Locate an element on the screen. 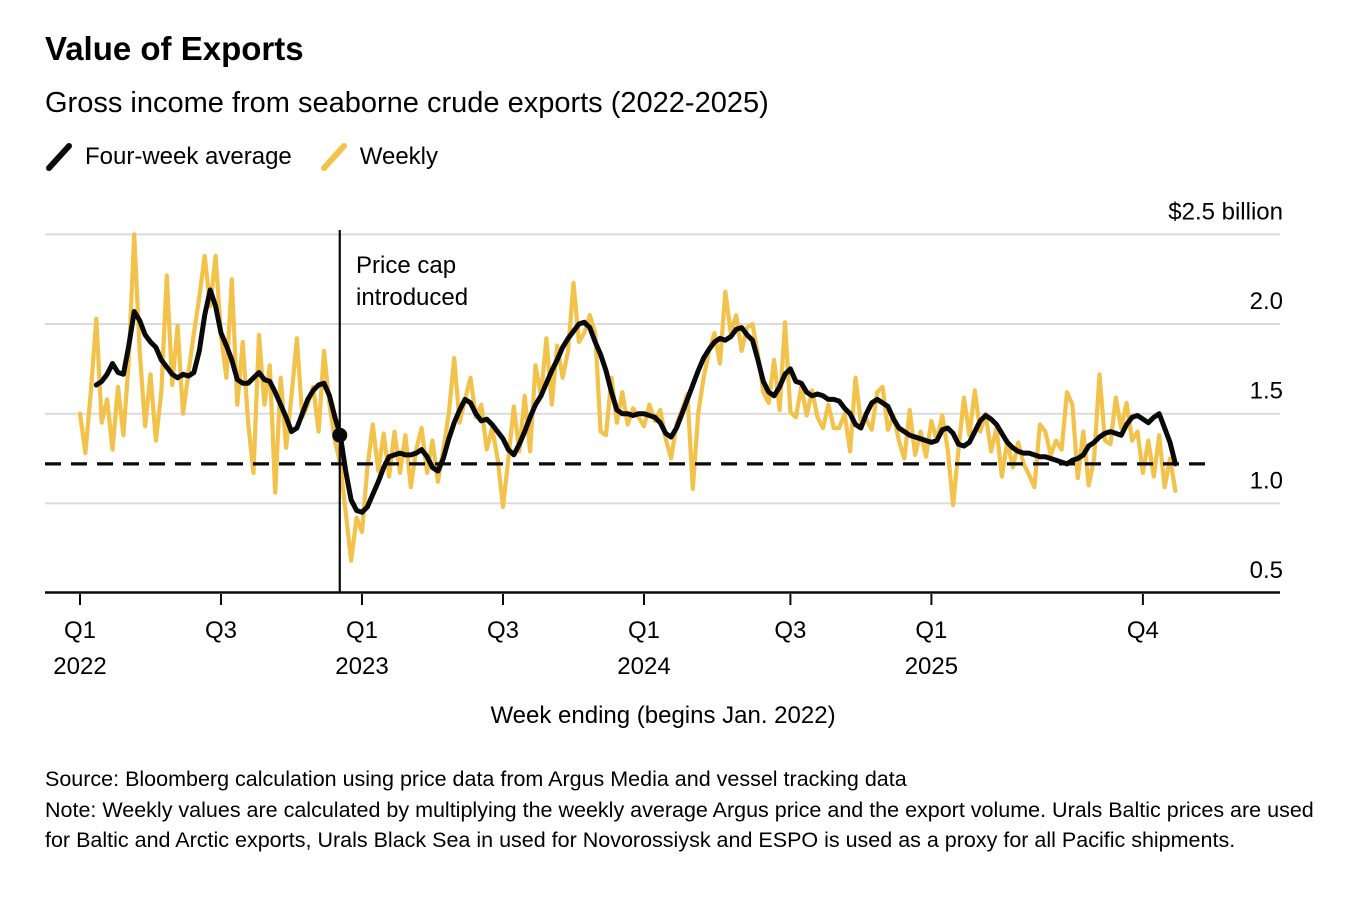  x-axis-title: Week ending (begins Jan. 2022) is located at coordinates (663, 715).